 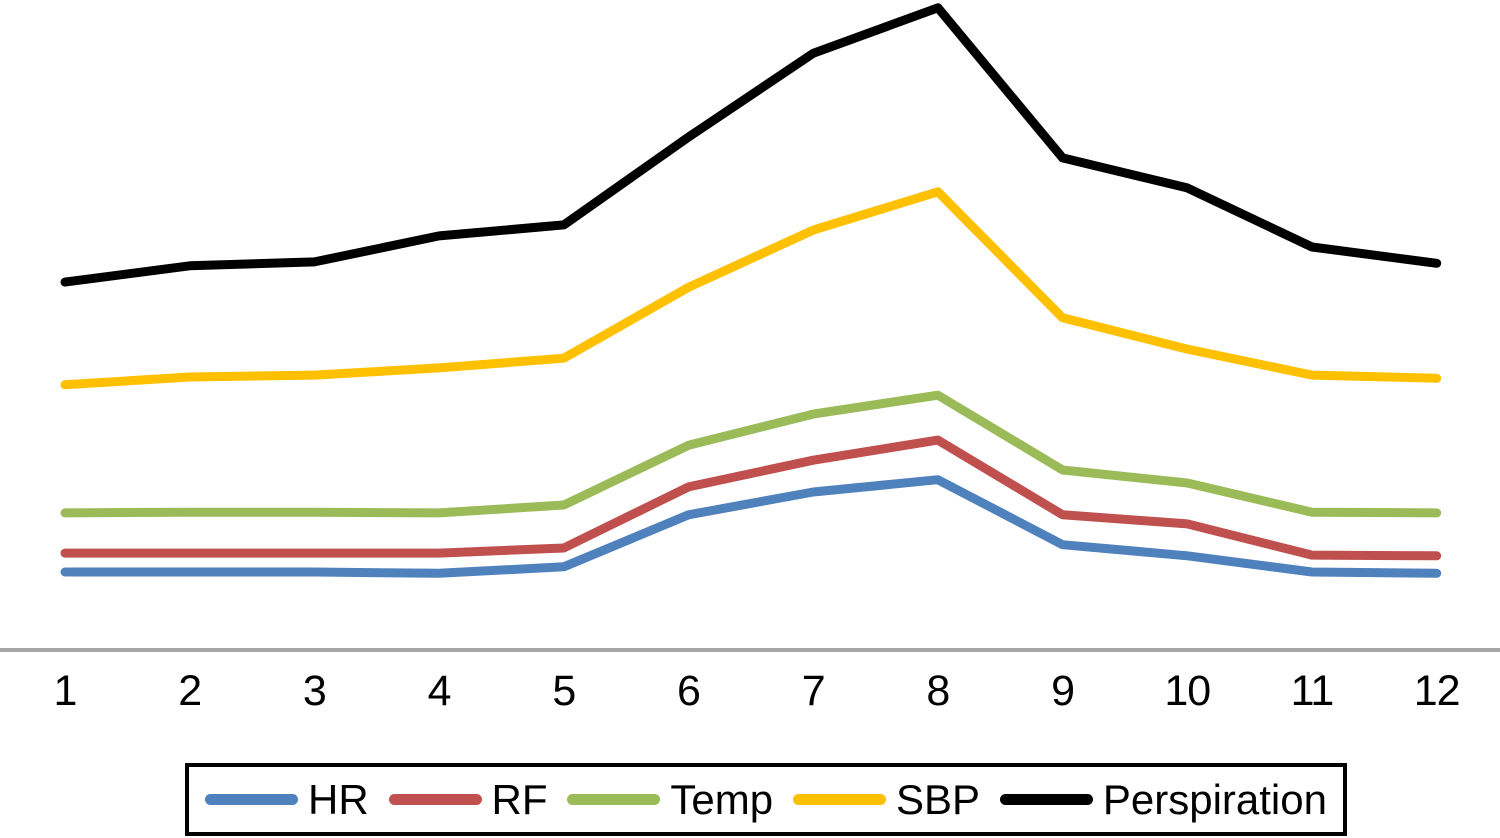 I want to click on legend-swatch-rf, so click(x=435, y=799).